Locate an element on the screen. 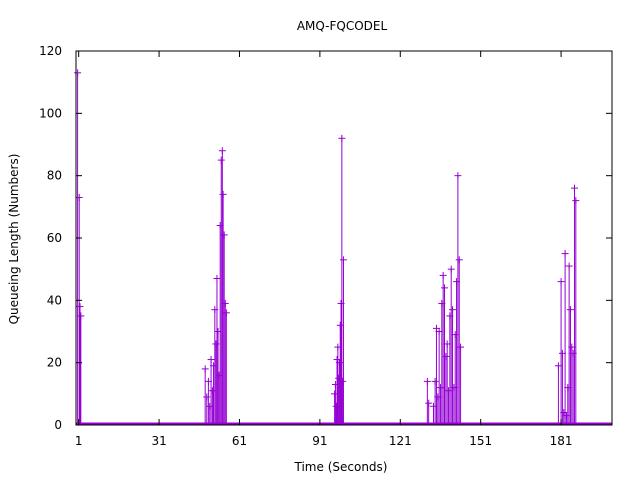  x-tick-label: 151 is located at coordinates (480, 441).